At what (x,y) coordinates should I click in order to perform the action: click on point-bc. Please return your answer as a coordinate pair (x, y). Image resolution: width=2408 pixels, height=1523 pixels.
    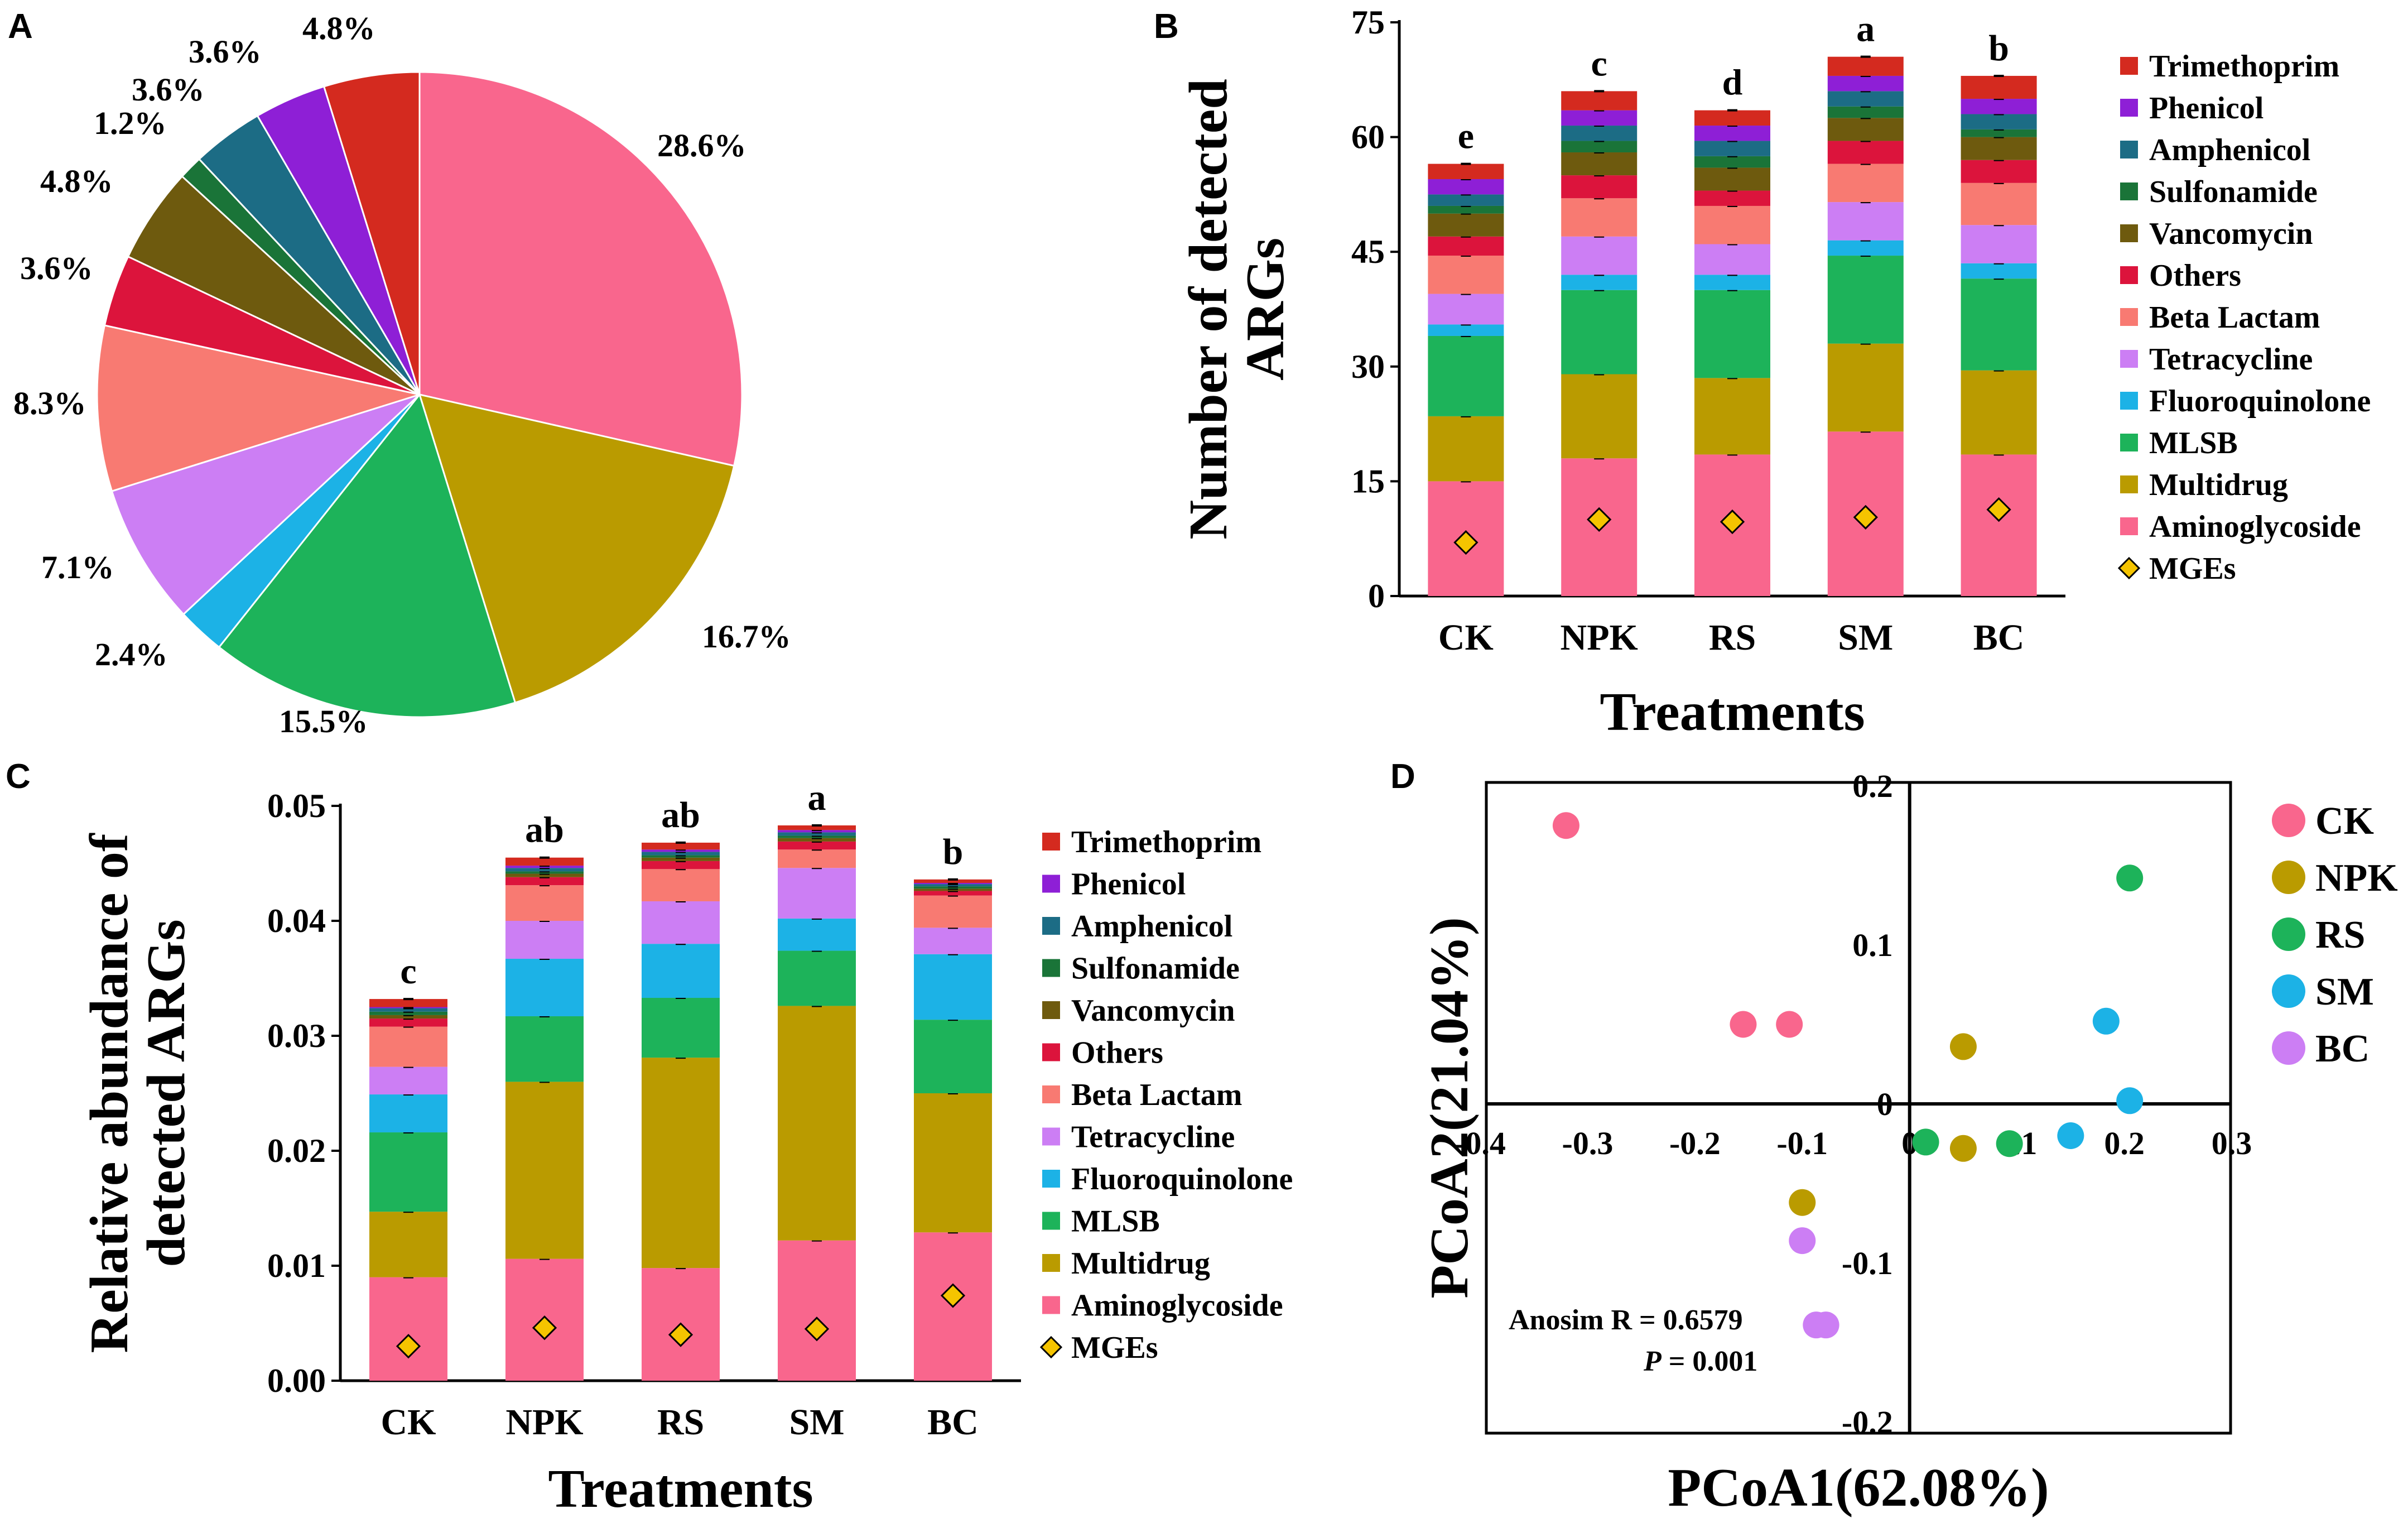
    Looking at the image, I should click on (1825, 1325).